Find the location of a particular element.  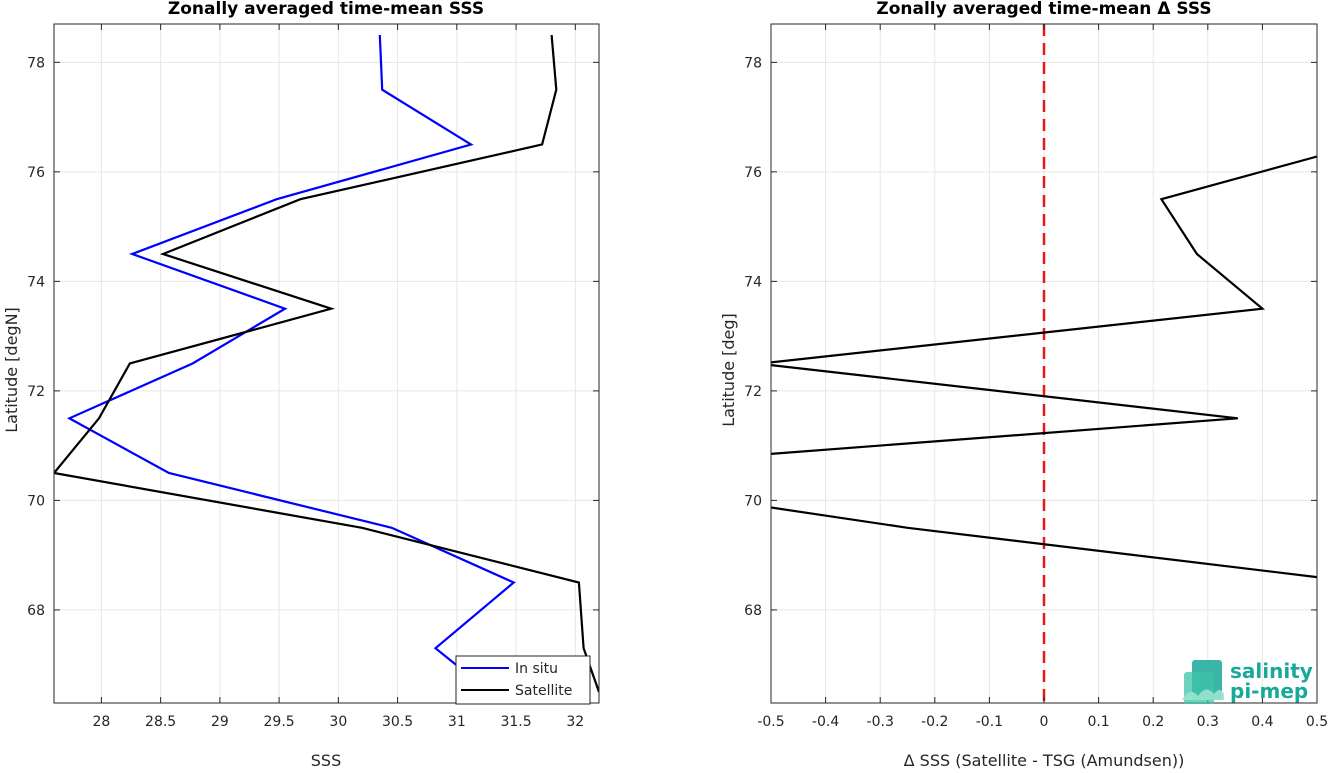

left-x-tick-label: 28.5 is located at coordinates (160, 722).